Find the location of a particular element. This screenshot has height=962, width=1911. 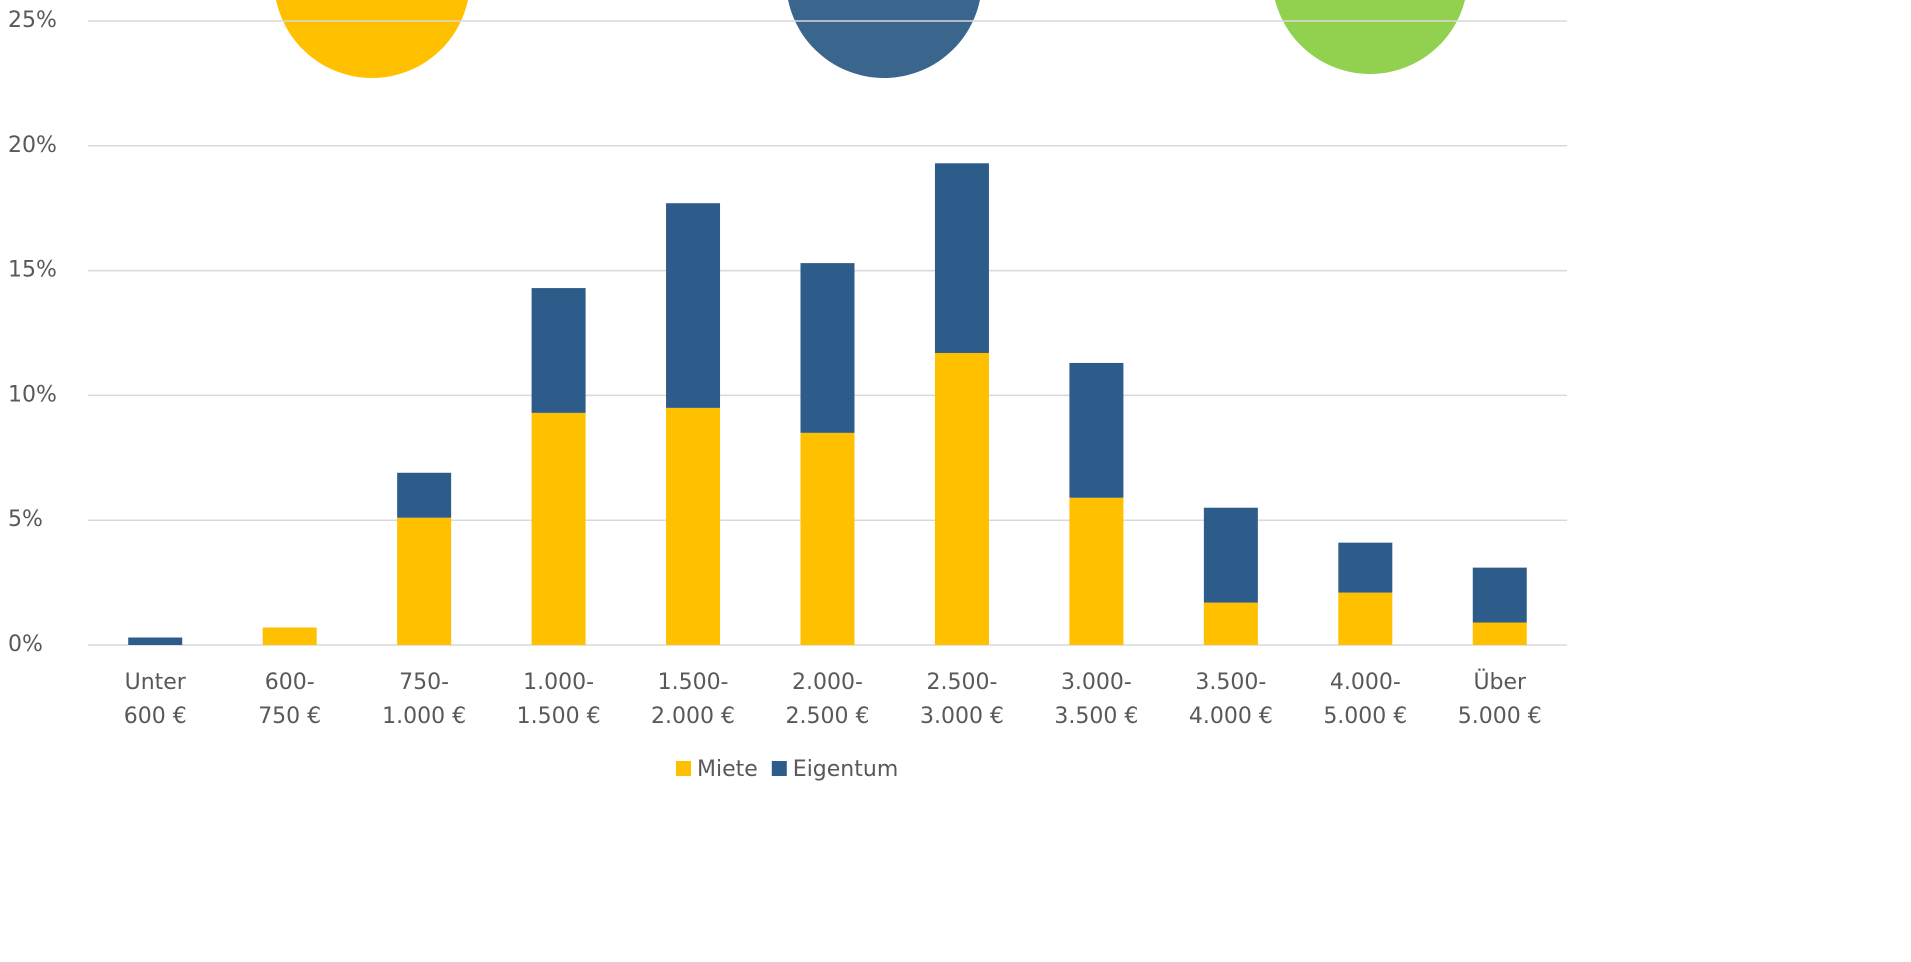

x-tick-label: 1.500 € is located at coordinates (559, 716).